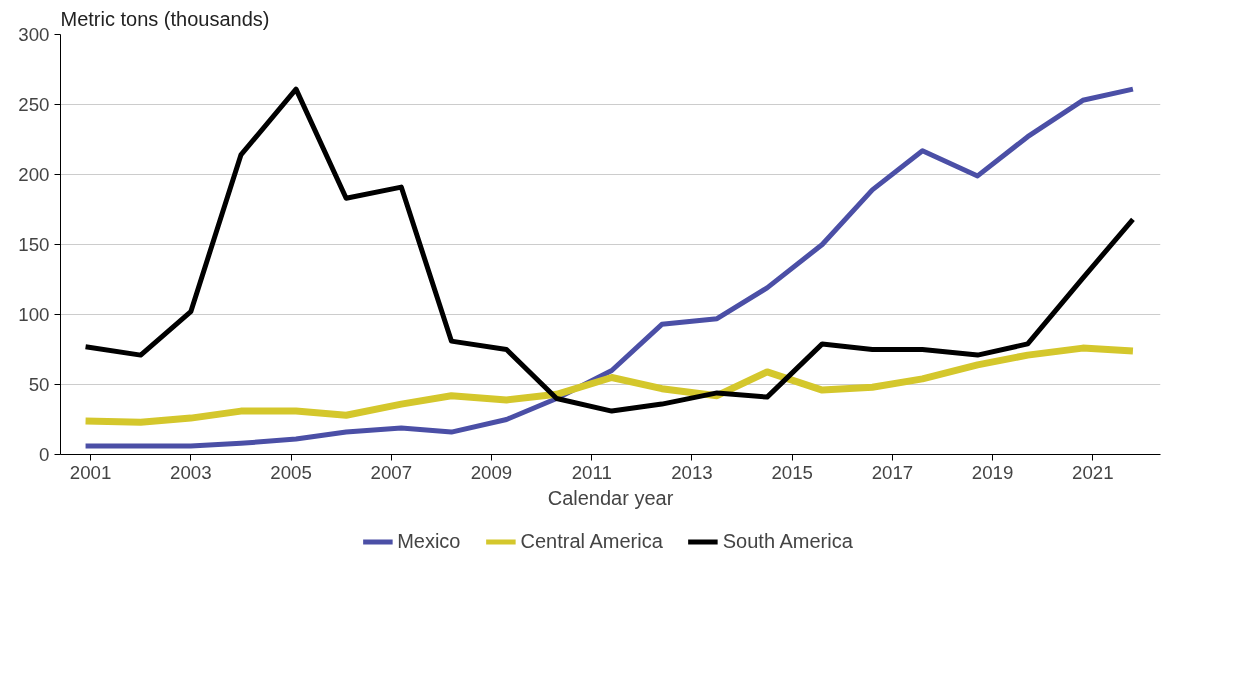  What do you see at coordinates (391, 472) in the screenshot?
I see `x-tick-label: 2007` at bounding box center [391, 472].